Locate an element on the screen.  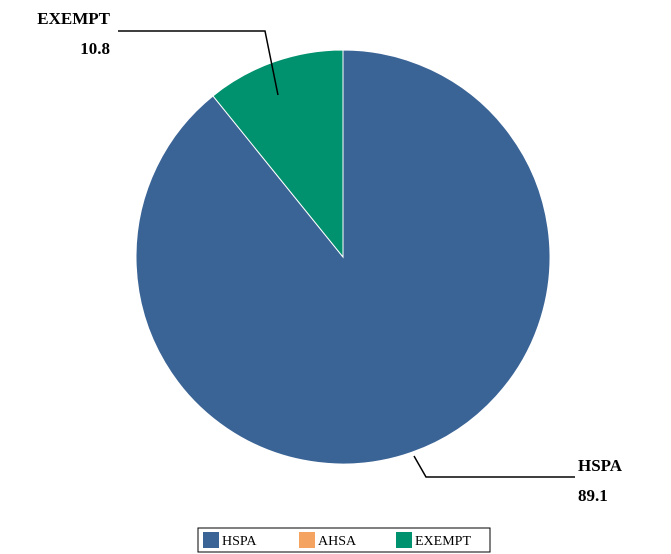
legend: HSPA AHSA EXEMPT is located at coordinates (344, 540).